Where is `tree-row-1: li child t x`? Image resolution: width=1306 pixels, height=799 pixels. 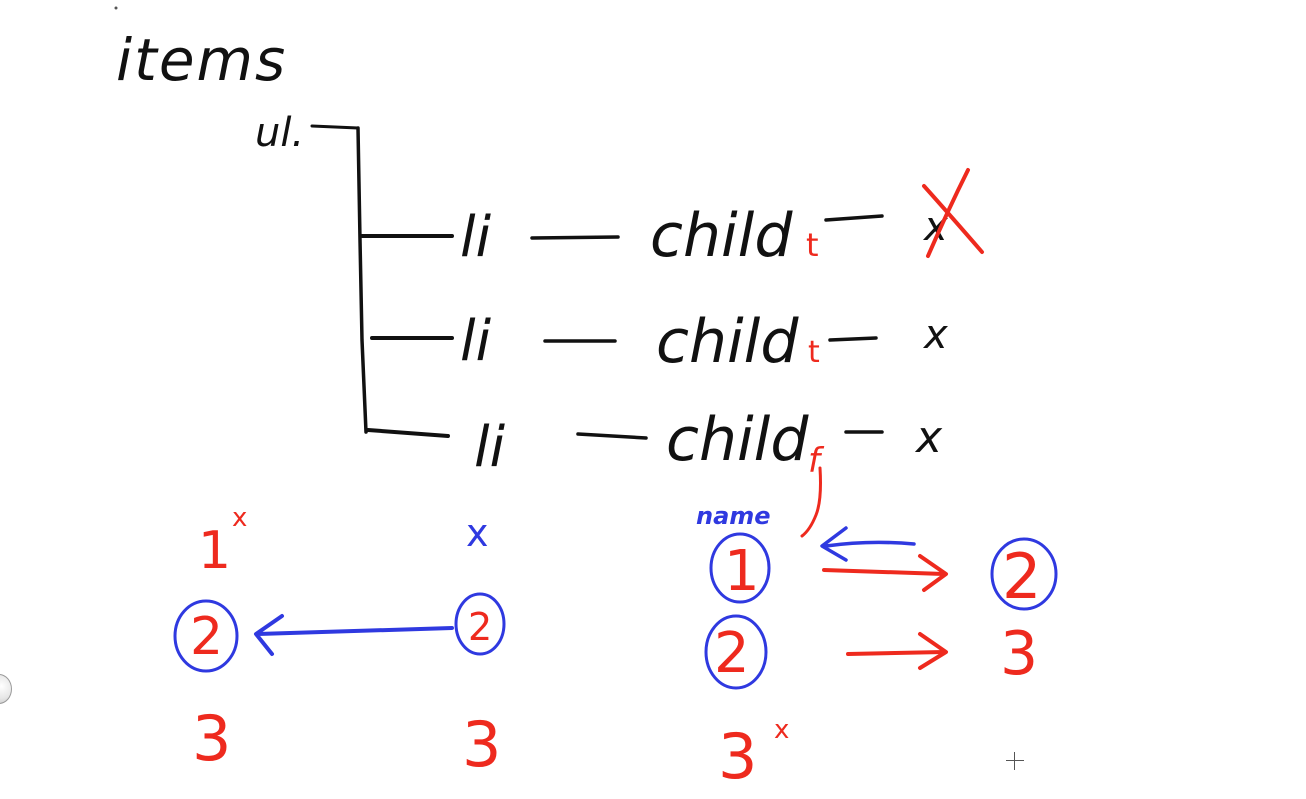
tree-row-1: li child t x is located at coordinates (672, 219).